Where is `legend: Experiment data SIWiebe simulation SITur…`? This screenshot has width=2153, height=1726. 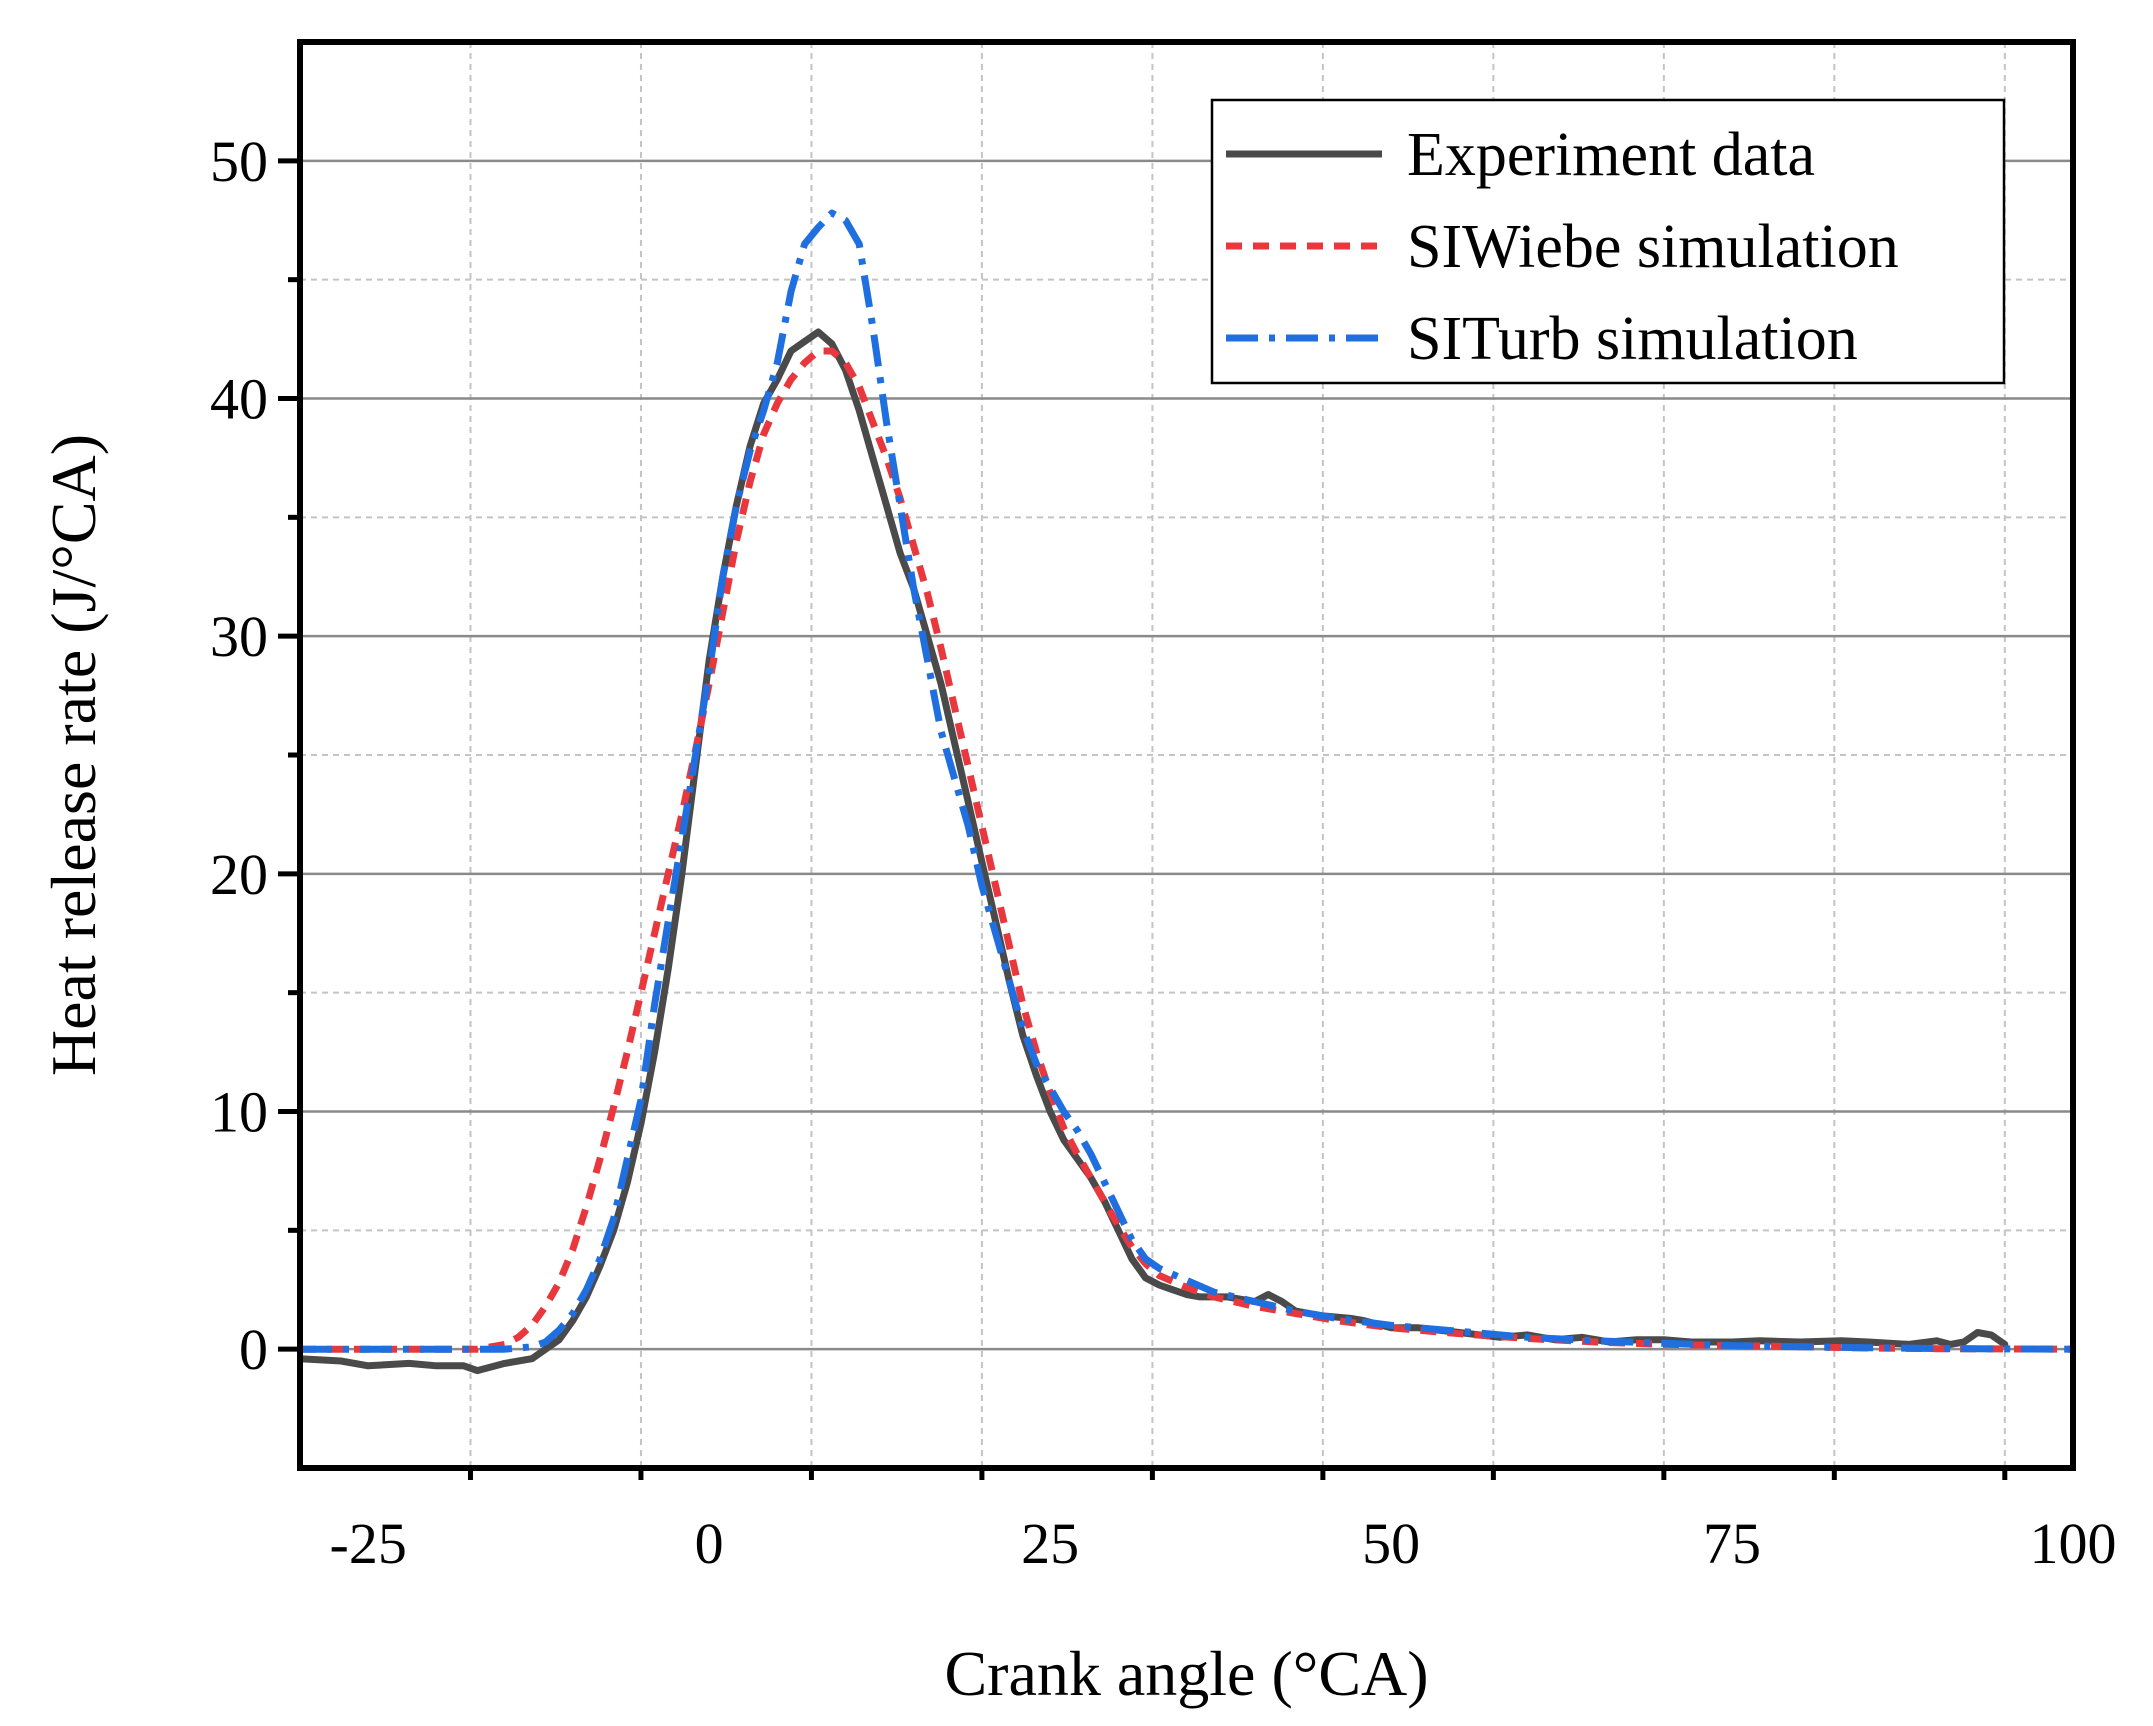
legend: Experiment data SIWiebe simulation SITur… is located at coordinates (1608, 241).